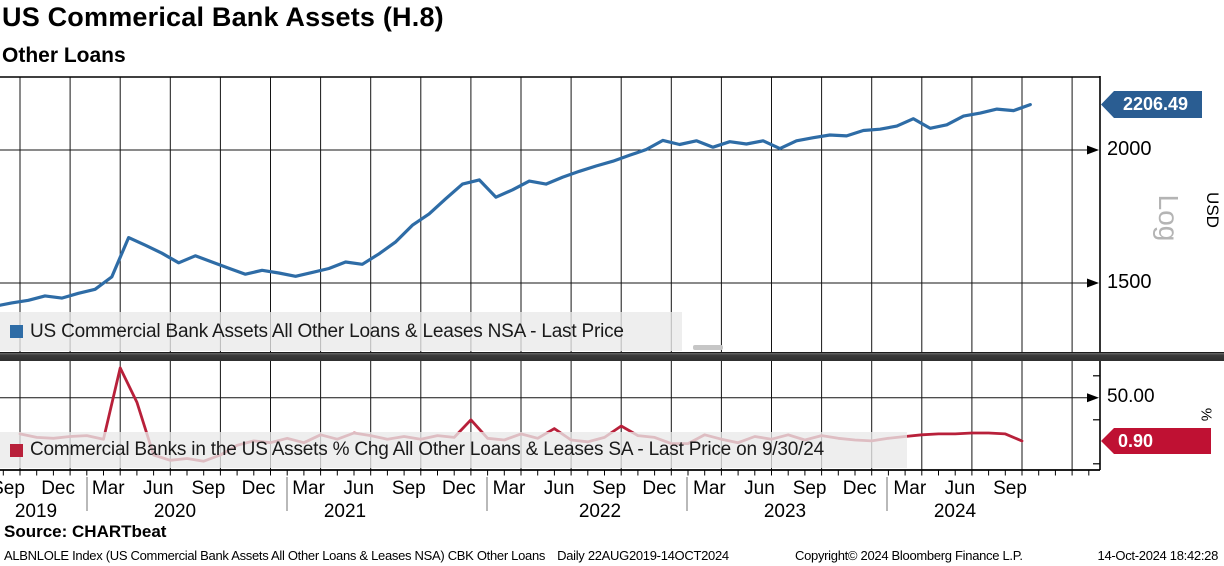 This screenshot has width=1224, height=566. I want to click on panel-divider, so click(612, 356).